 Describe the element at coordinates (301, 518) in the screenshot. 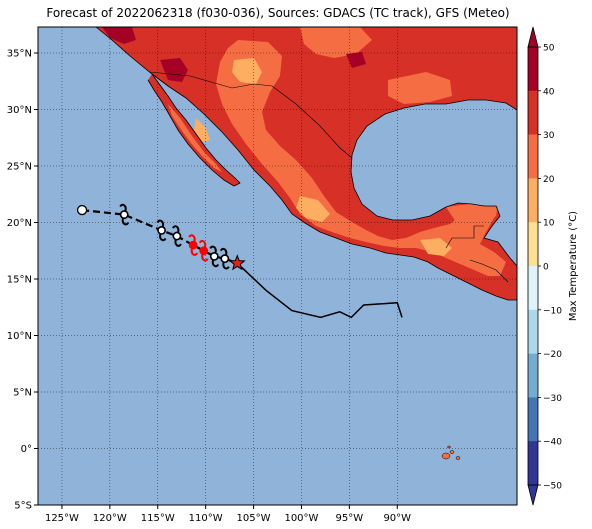

I see `lon-tick-label: 100°W` at that location.